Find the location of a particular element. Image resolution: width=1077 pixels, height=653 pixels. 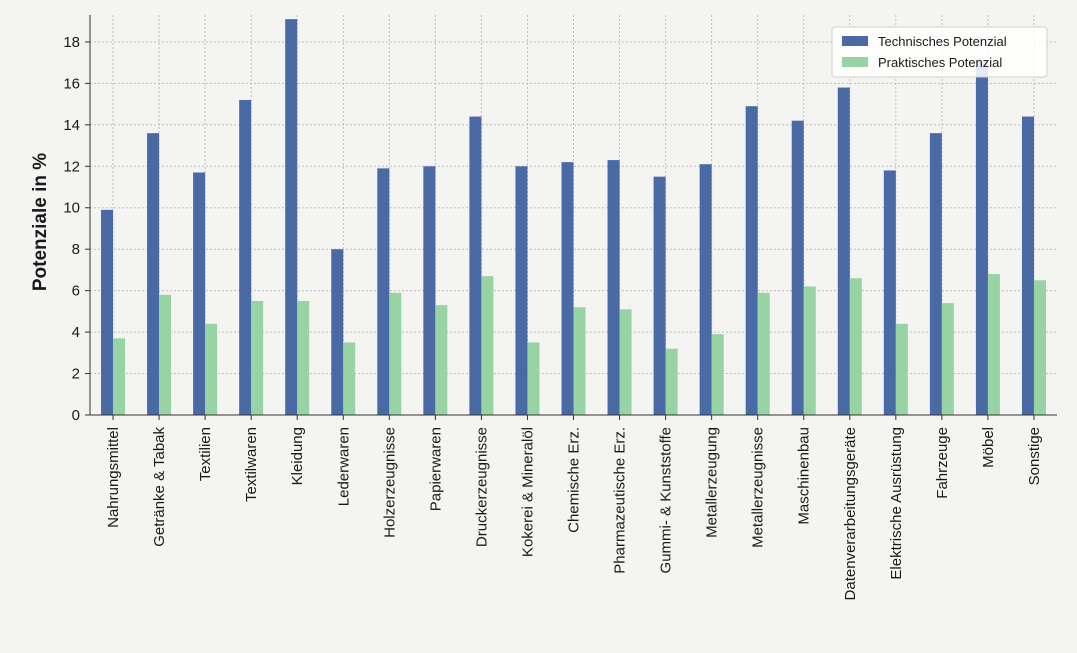

y-axis-title: Potenziale in % is located at coordinates (40, 222).